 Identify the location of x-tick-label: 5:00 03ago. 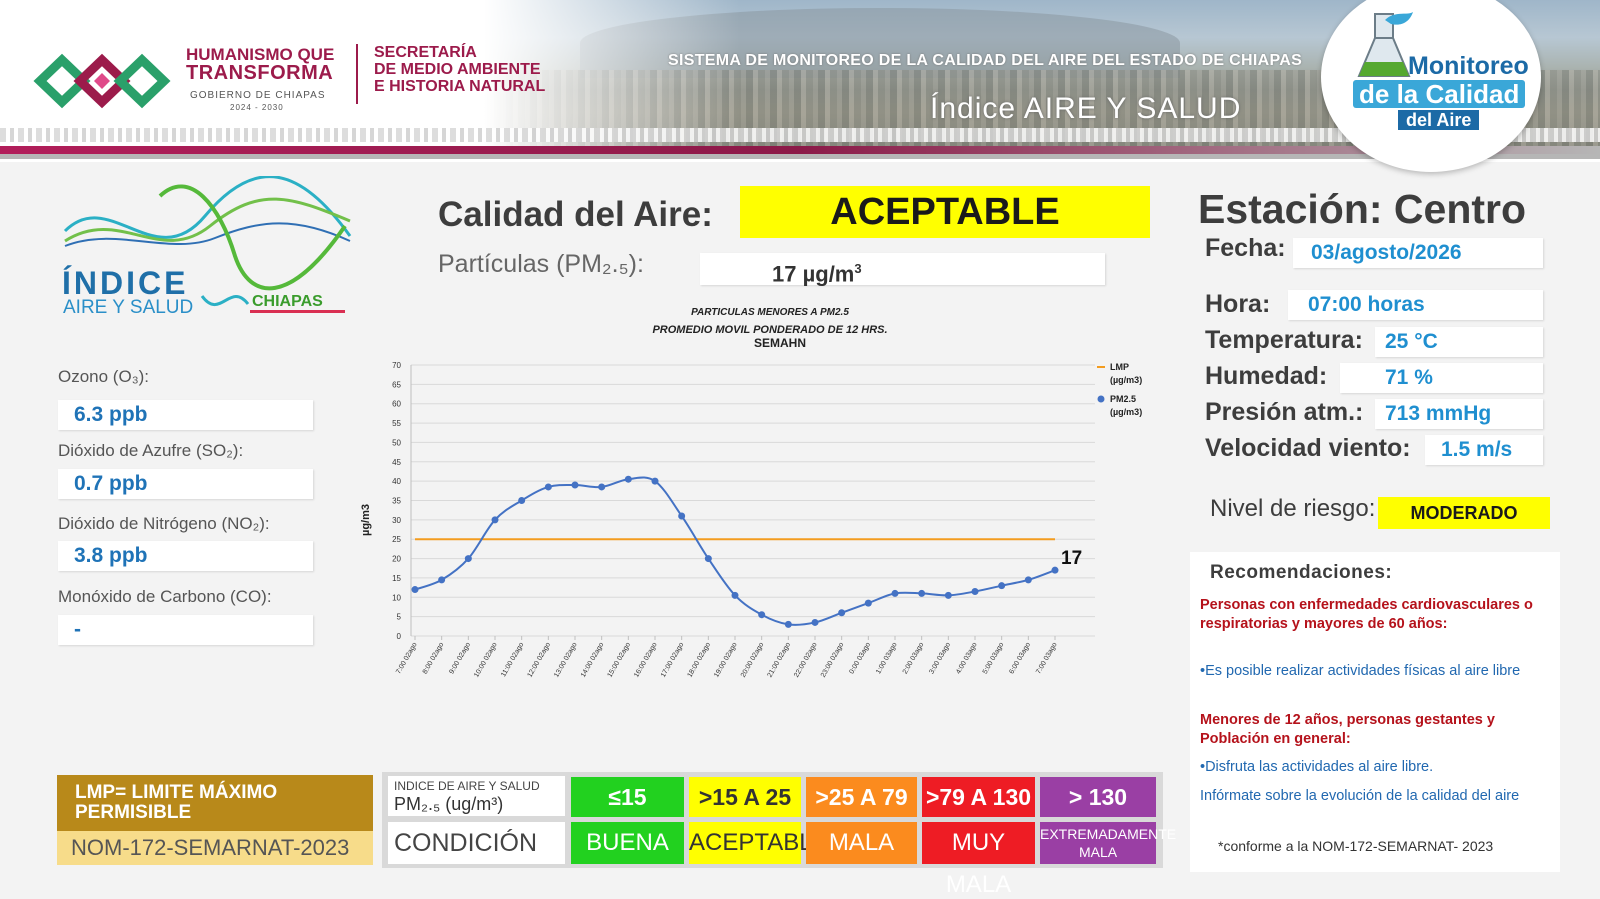
(994, 658).